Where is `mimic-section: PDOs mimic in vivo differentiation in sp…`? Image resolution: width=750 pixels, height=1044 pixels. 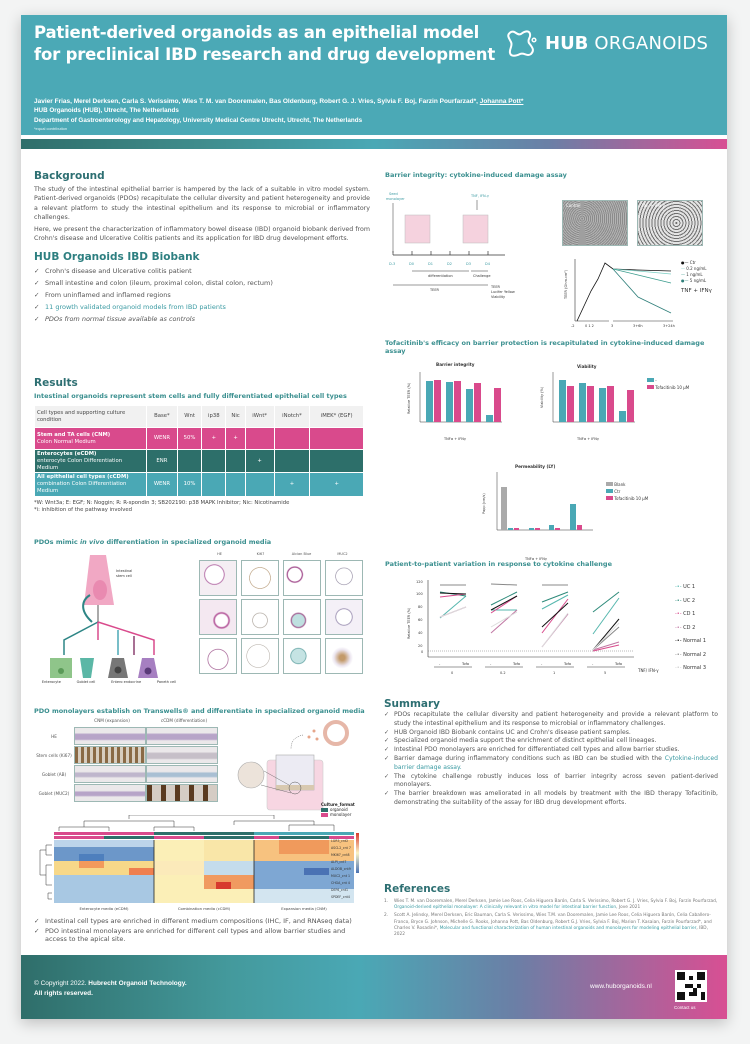 mimic-section: PDOs mimic in vivo differentiation in sp… is located at coordinates (204, 542).